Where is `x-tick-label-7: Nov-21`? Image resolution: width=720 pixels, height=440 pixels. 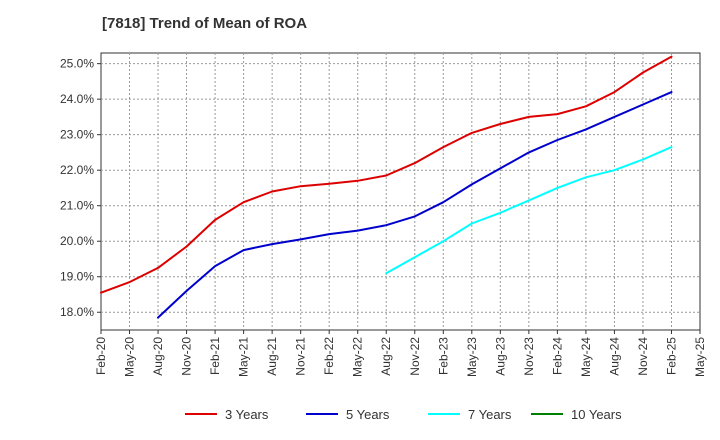
x-tick-label-7: Nov-21 is located at coordinates (301, 356).